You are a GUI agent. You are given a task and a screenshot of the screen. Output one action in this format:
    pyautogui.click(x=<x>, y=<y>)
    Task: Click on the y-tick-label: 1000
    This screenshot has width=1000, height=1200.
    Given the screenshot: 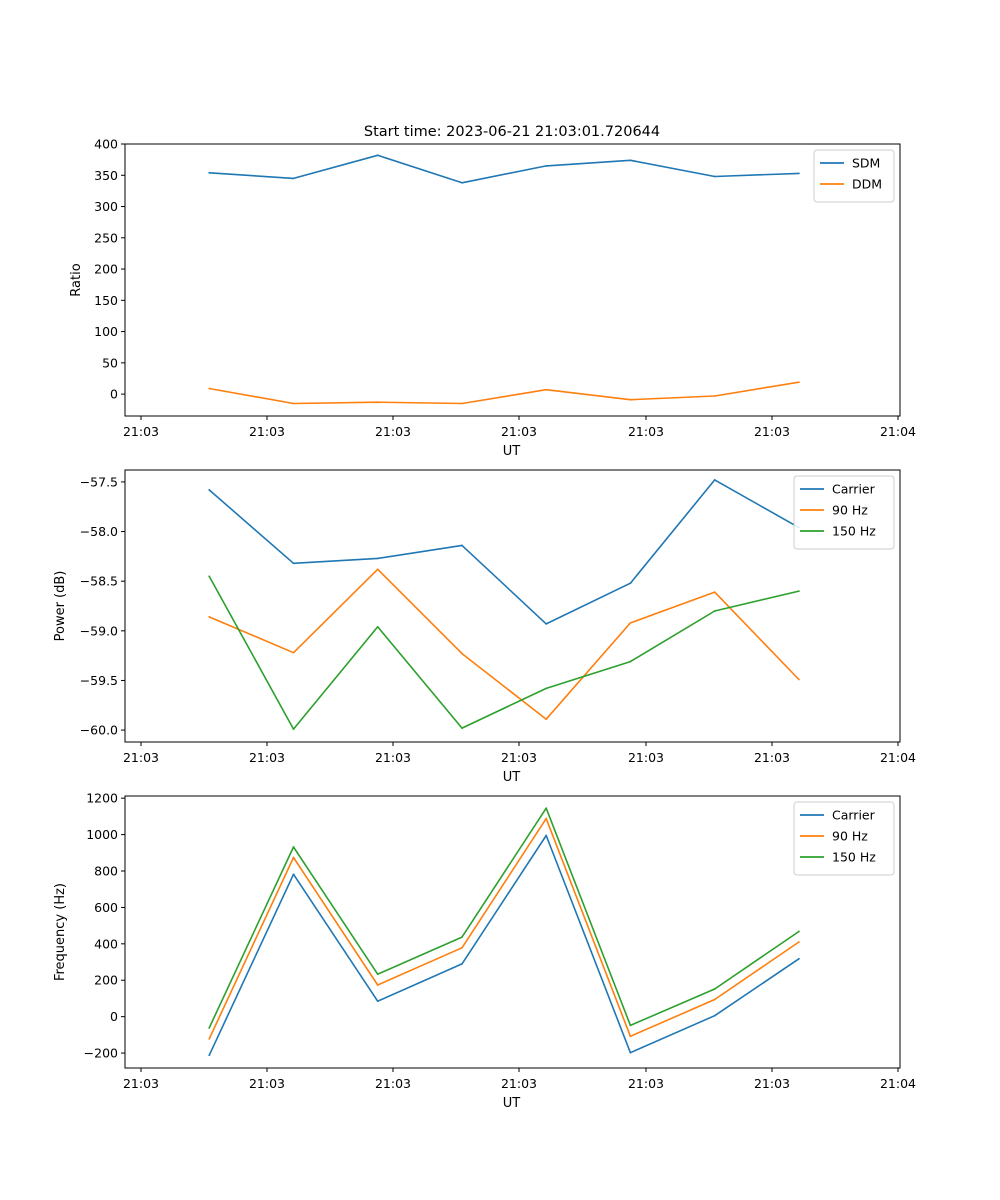 What is the action you would take?
    pyautogui.click(x=102, y=834)
    